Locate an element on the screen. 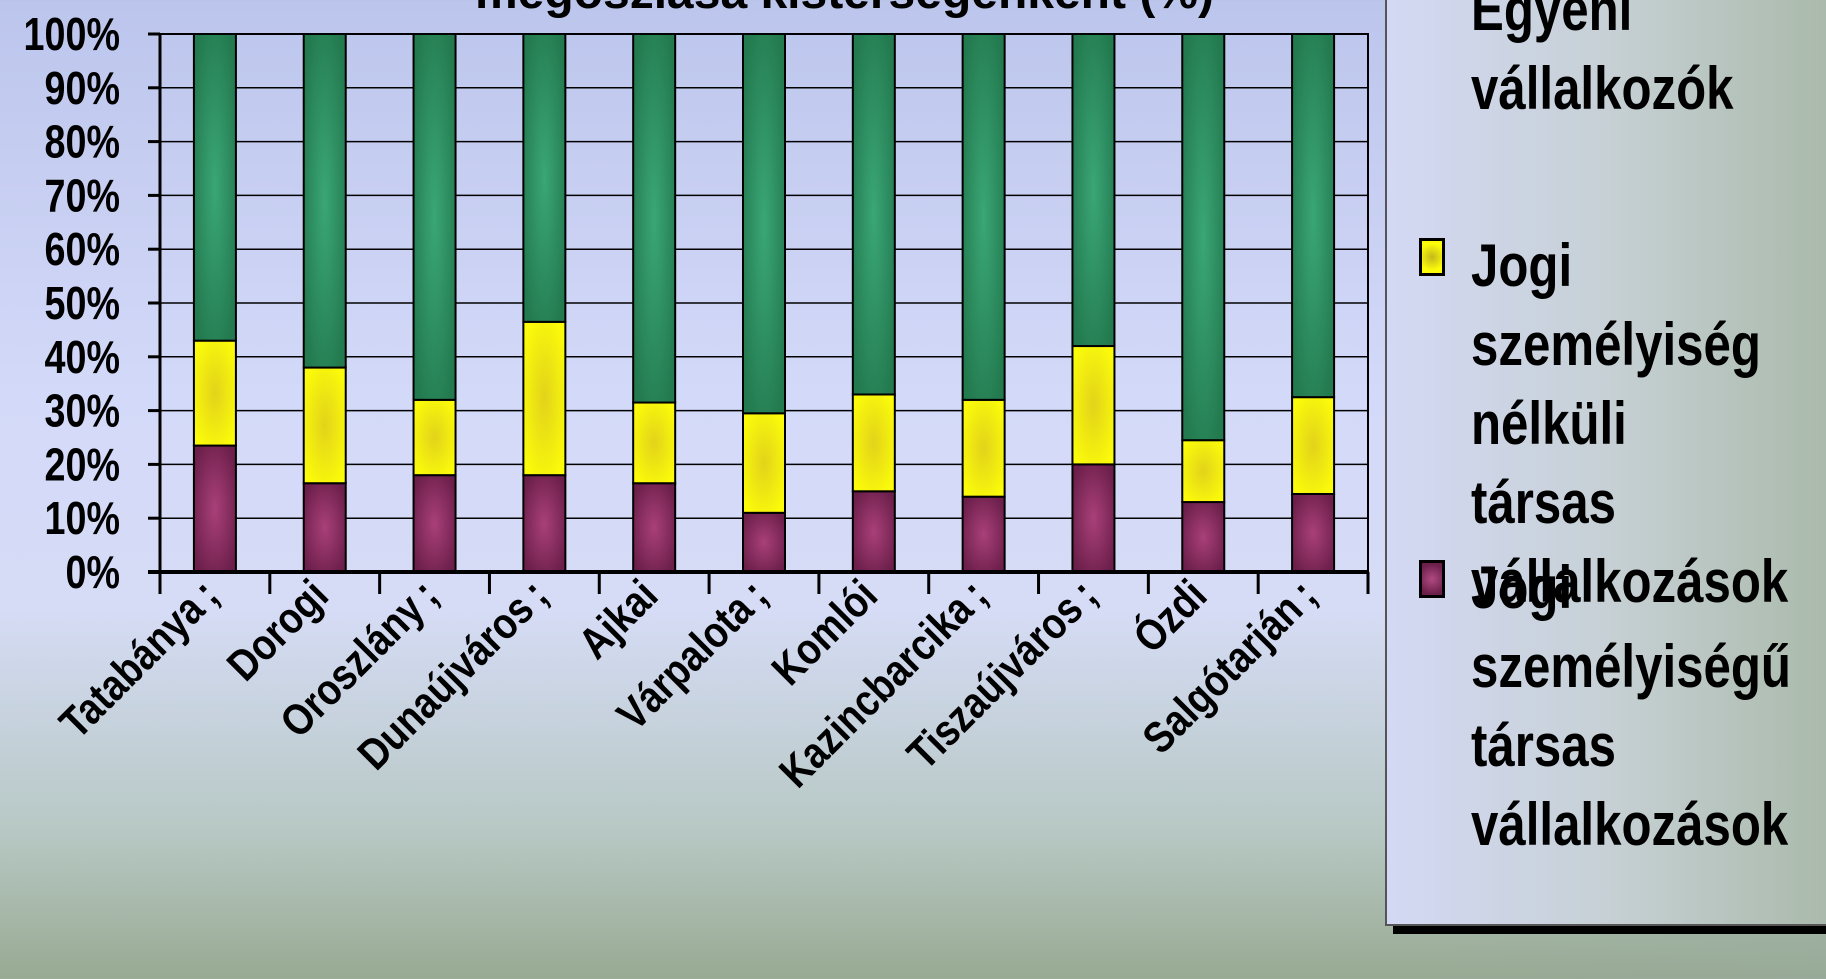  y-tick-label: 10% is located at coordinates (82, 518).